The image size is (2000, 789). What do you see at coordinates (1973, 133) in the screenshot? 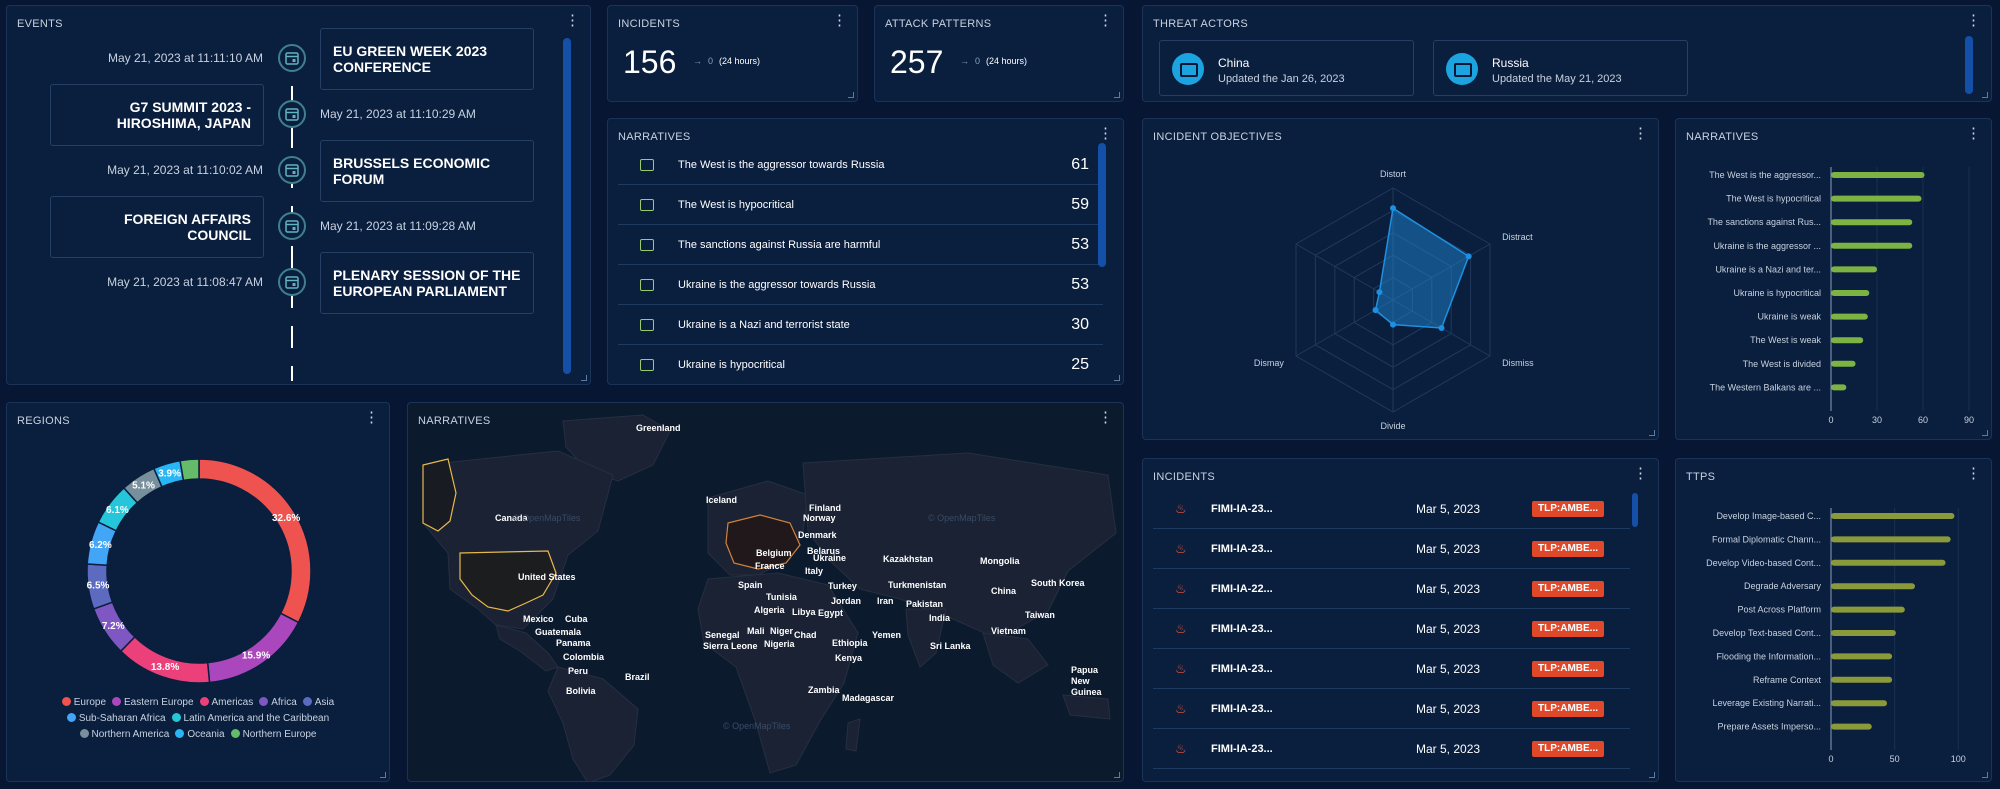
I see `narratives-bar-menu-icon: ⋮` at bounding box center [1973, 133].